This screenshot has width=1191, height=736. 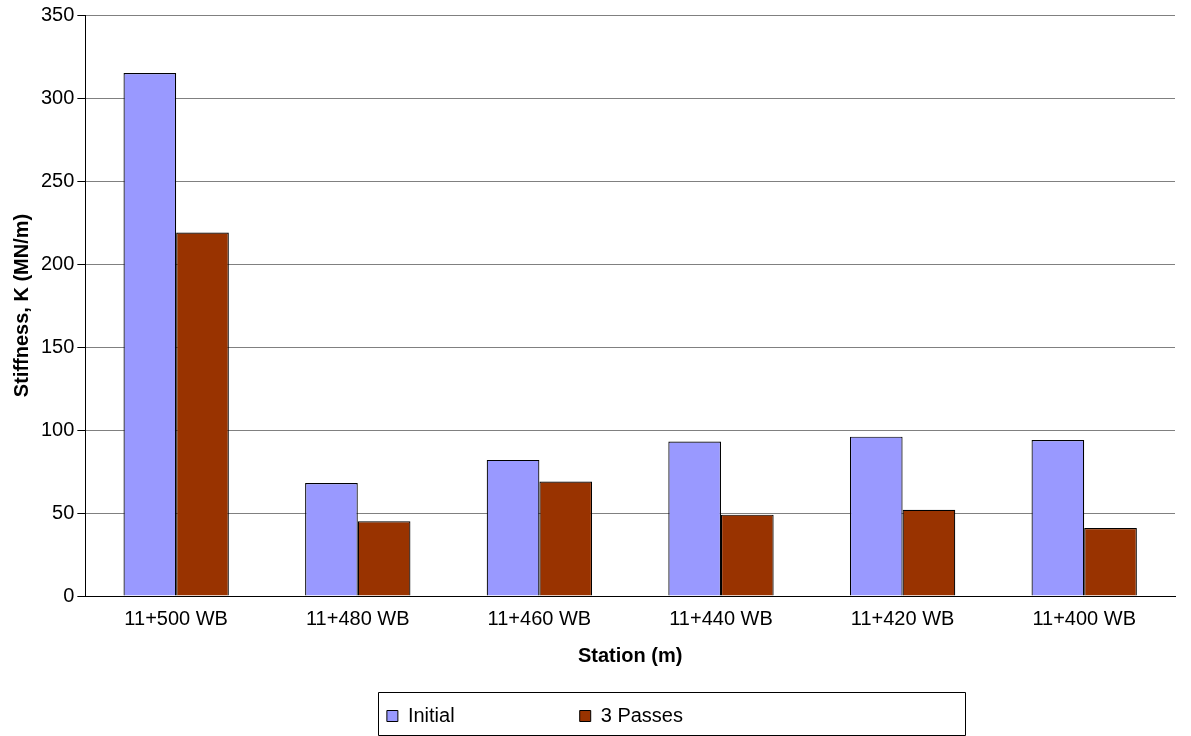 I want to click on x-tick-label: 11+400 WB, so click(x=1084, y=617).